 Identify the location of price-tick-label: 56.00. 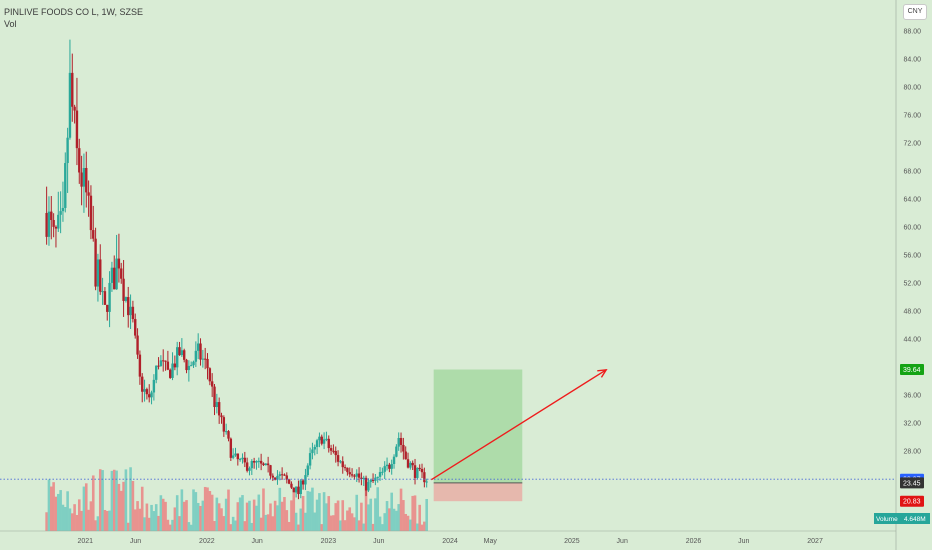
(912, 256).